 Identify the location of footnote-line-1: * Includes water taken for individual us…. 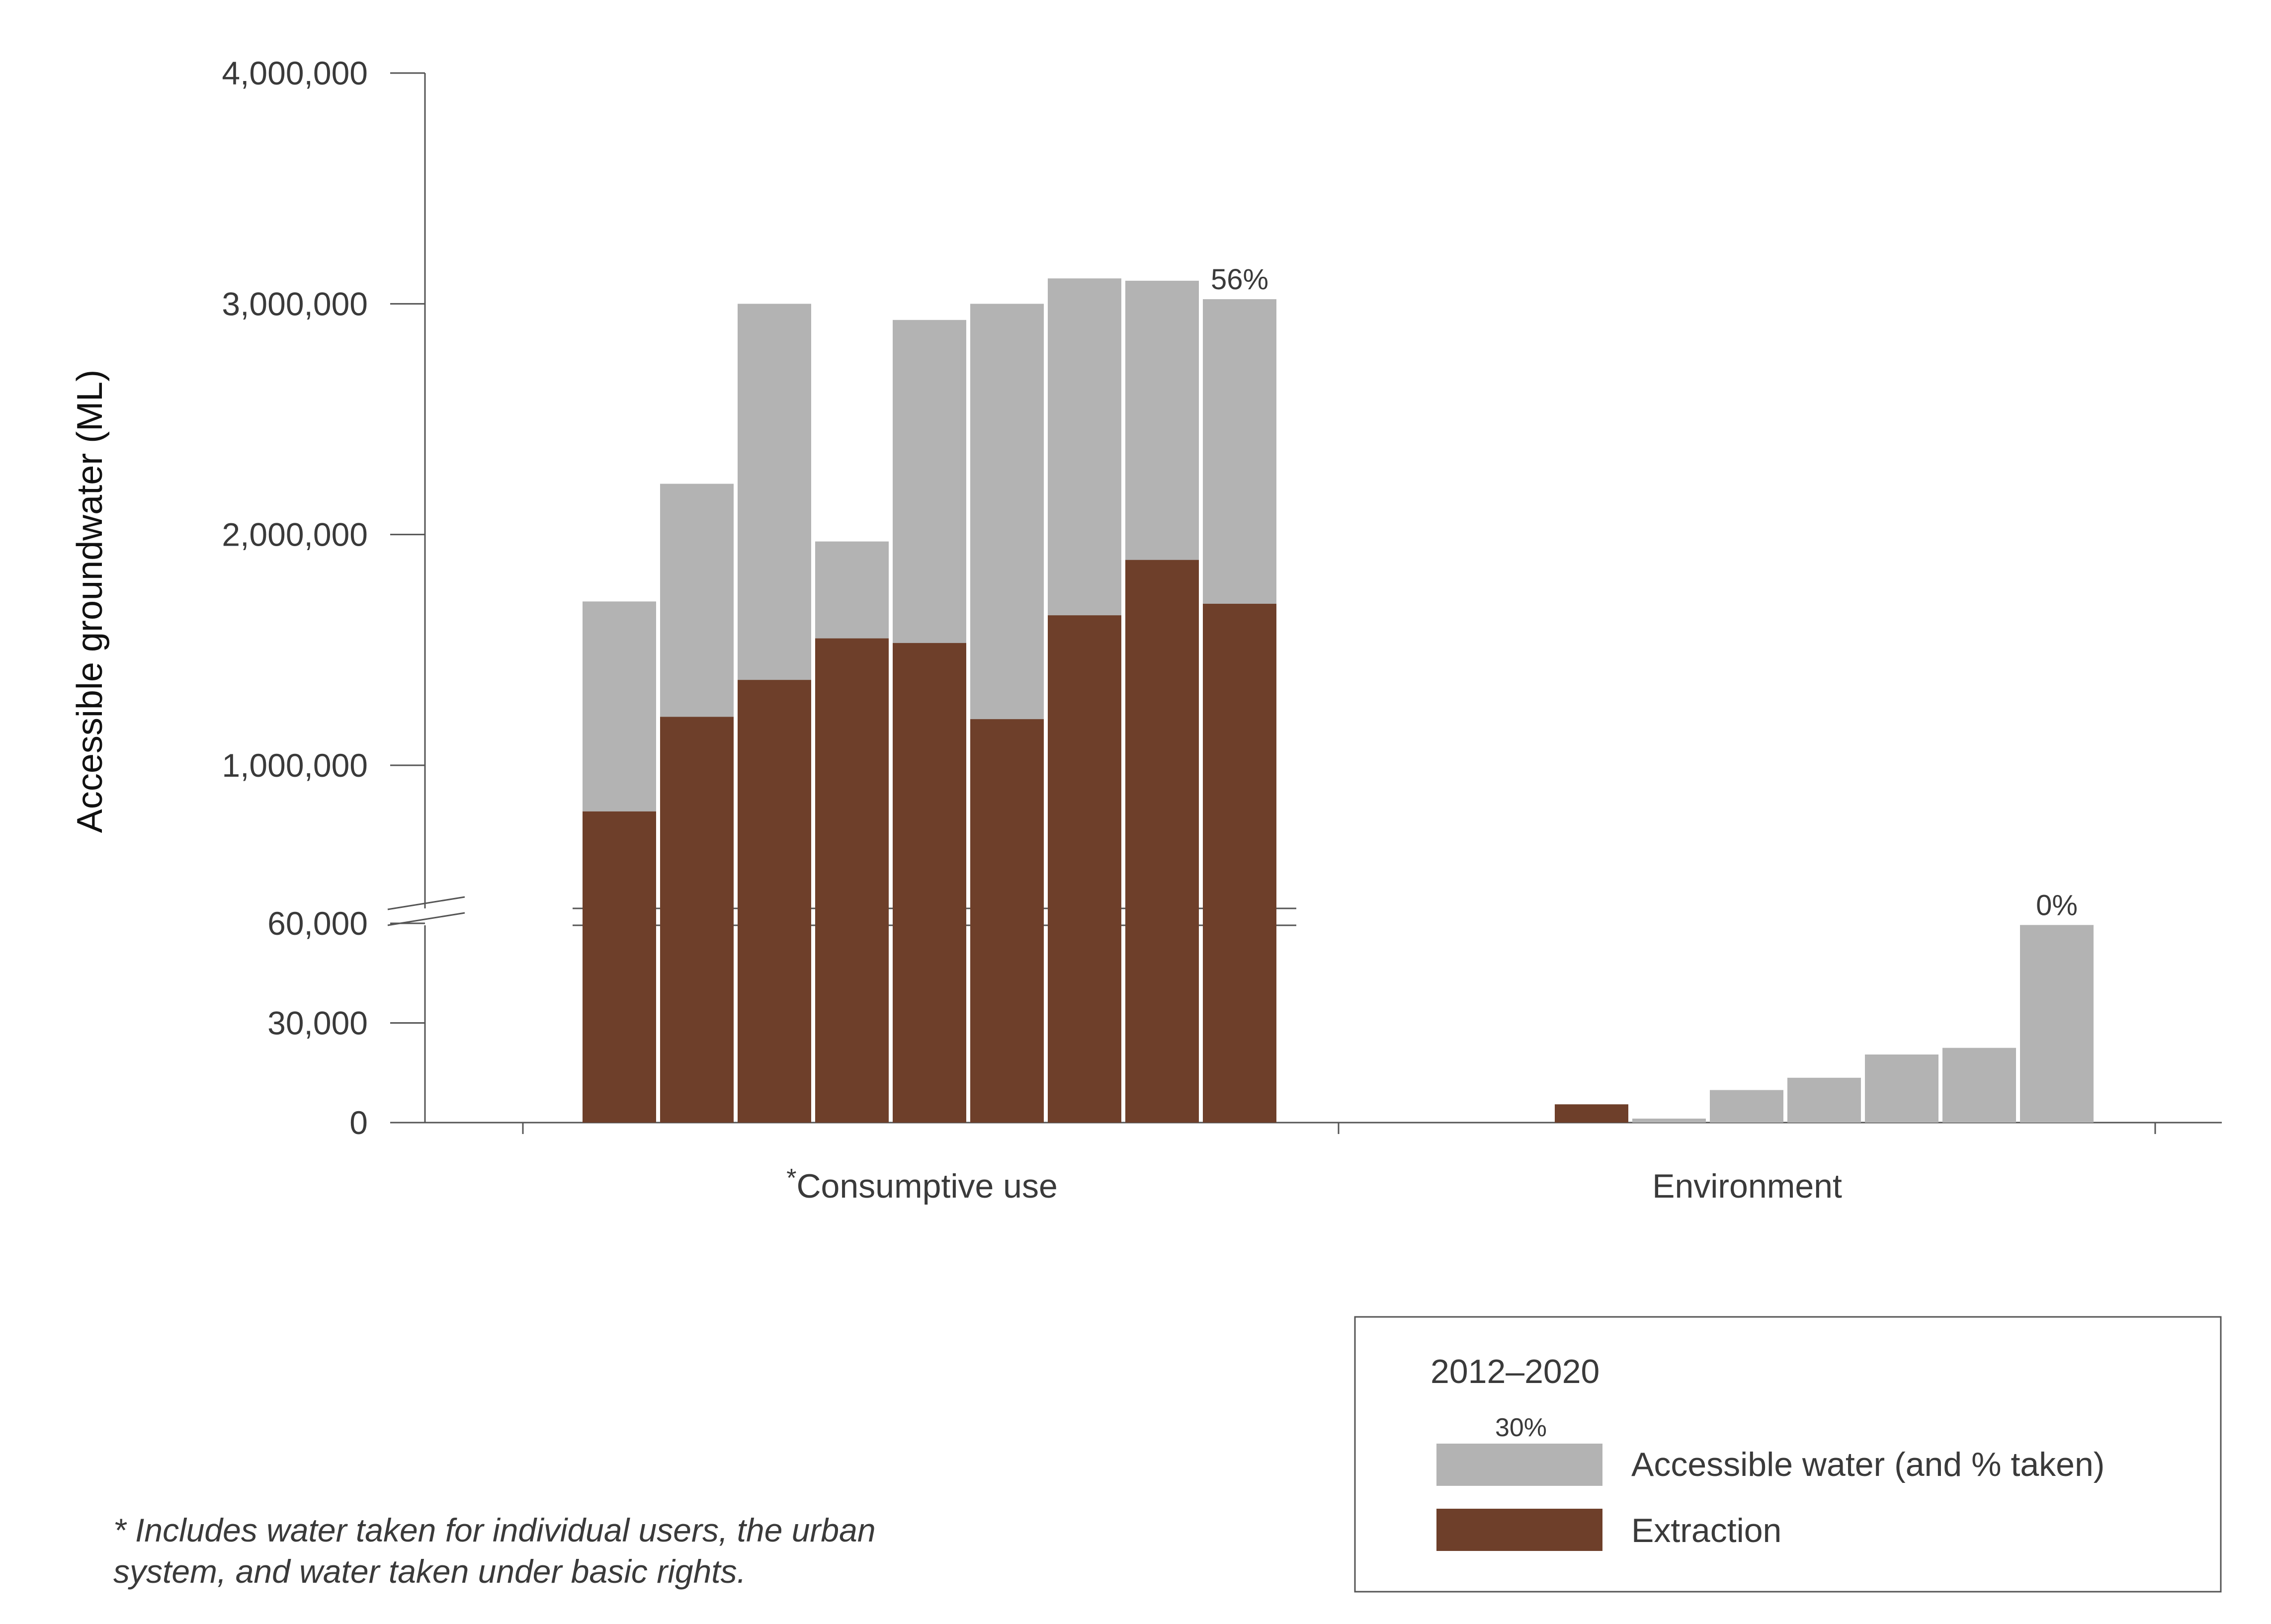
(494, 1530).